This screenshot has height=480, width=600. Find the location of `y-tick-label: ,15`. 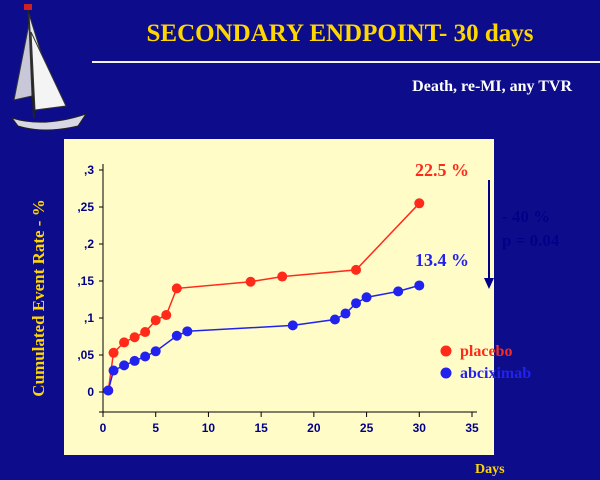

y-tick-label: ,15 is located at coordinates (85, 281).